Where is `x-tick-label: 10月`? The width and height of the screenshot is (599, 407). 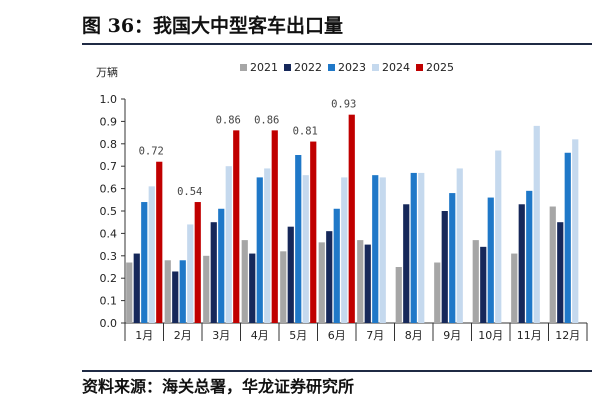
x-tick-label: 10月 is located at coordinates (490, 335).